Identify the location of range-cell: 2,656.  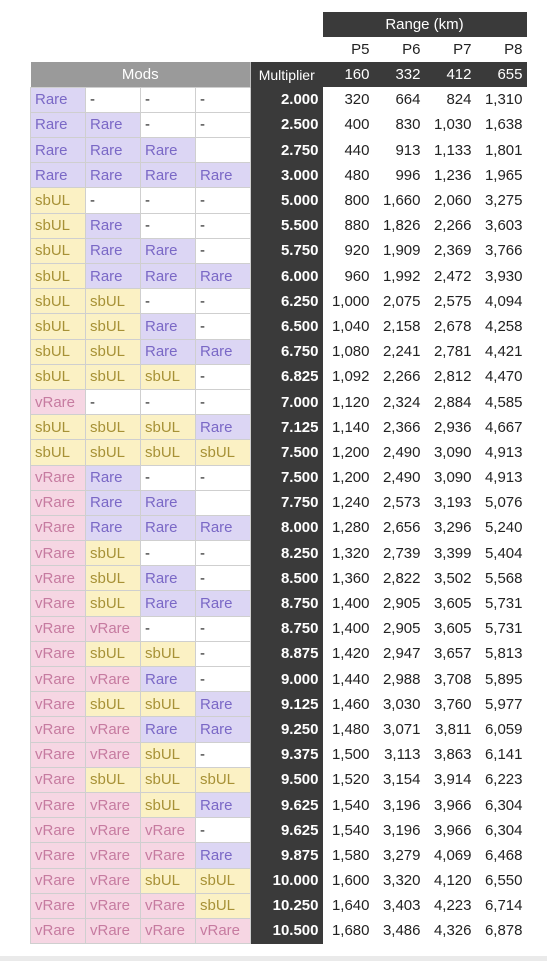
(401, 528).